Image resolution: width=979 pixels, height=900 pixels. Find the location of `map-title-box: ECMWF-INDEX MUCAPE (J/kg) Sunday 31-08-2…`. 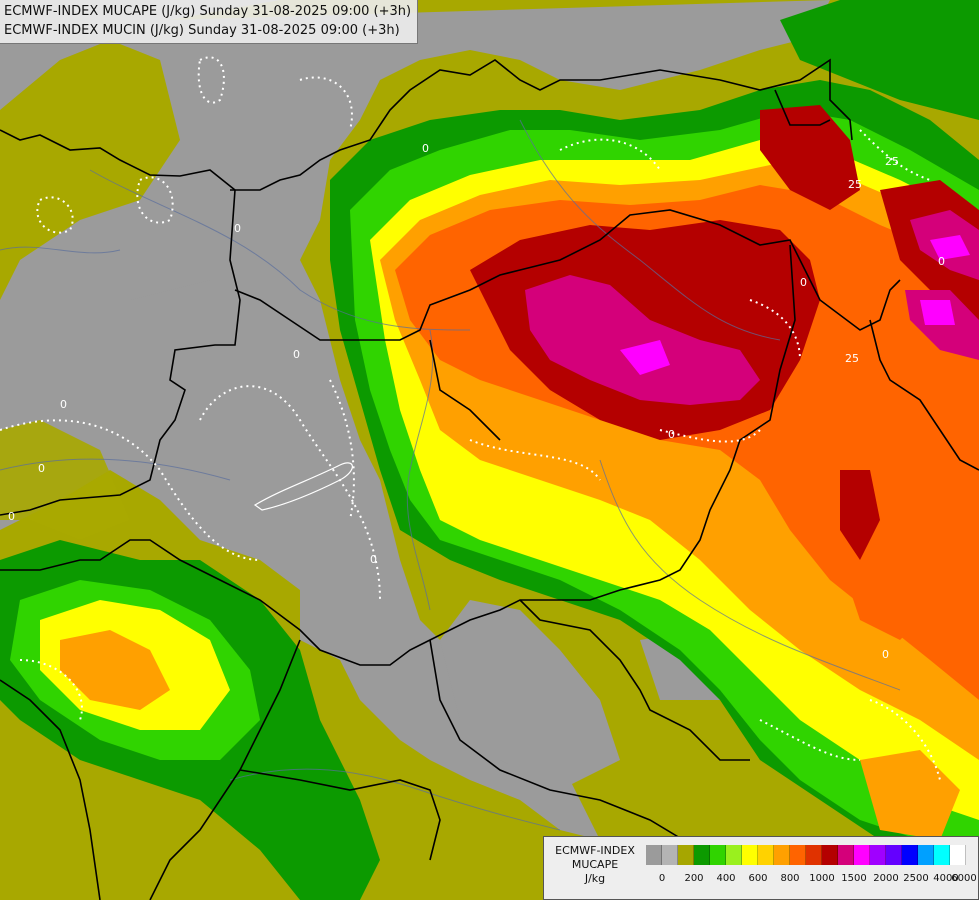

map-title-box: ECMWF-INDEX MUCAPE (J/kg) Sunday 31-08-2… is located at coordinates (209, 22).